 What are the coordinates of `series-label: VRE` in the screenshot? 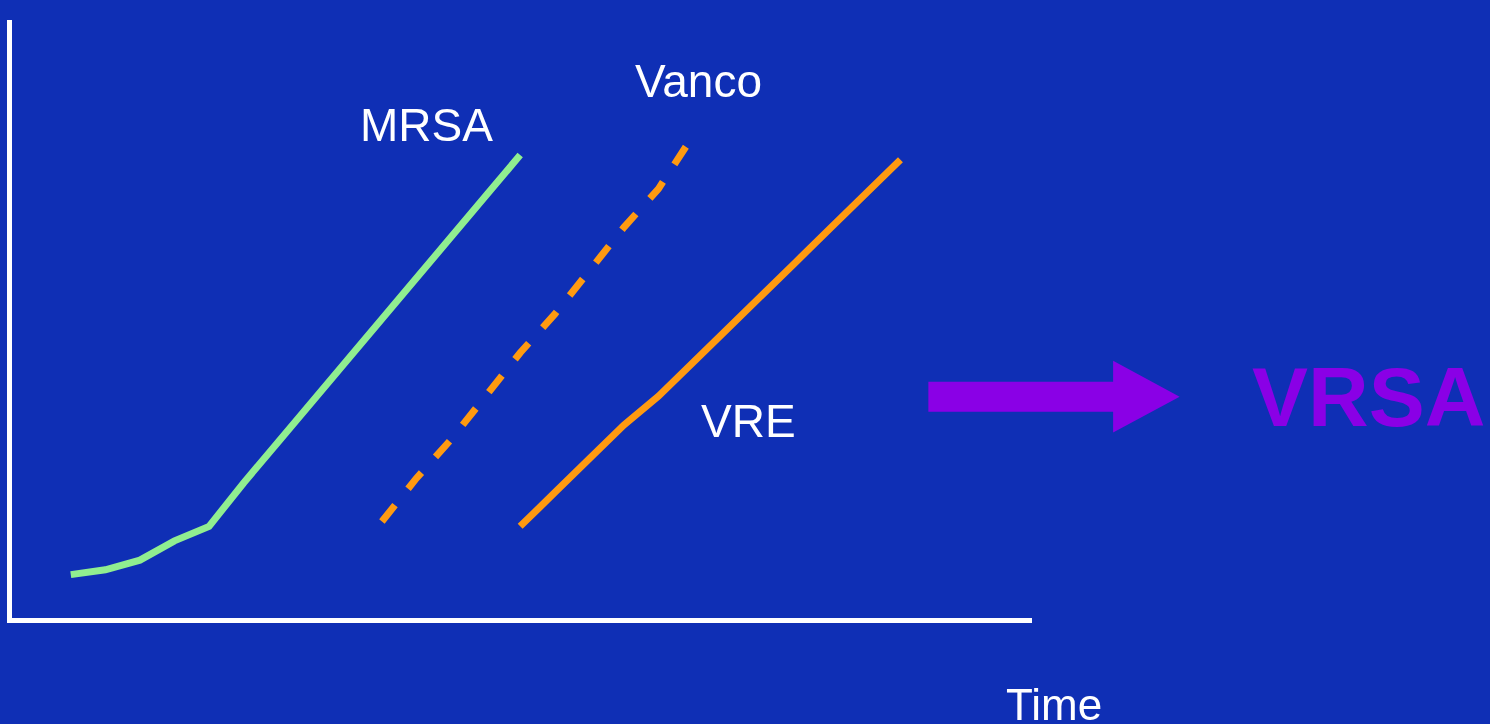 It's located at (748, 421).